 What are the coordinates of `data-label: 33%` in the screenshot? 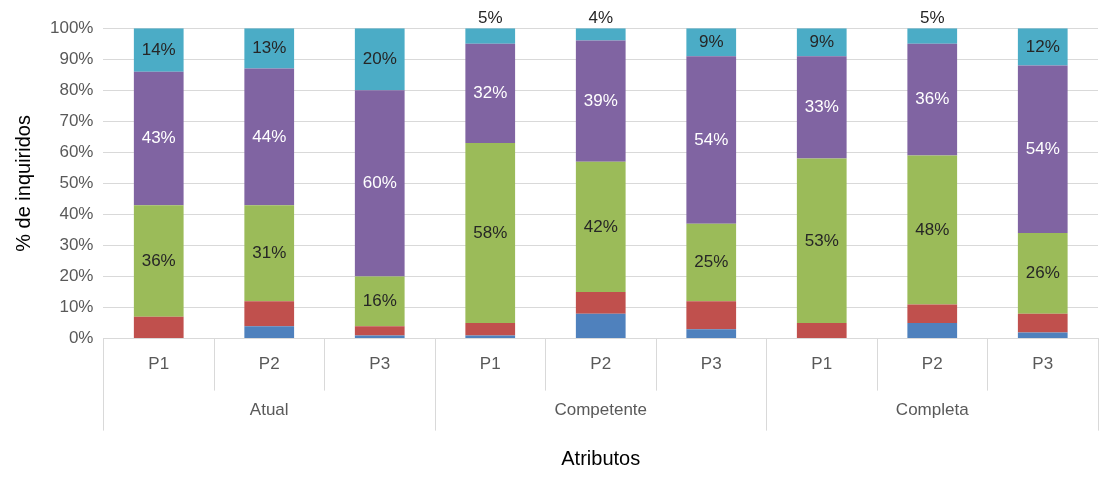 It's located at (821, 107).